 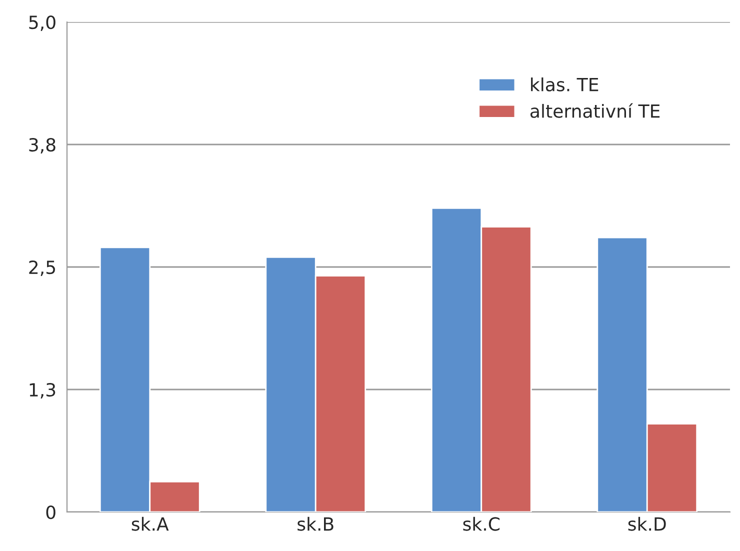 I want to click on y-tick-label: 5,0, so click(x=42, y=23).